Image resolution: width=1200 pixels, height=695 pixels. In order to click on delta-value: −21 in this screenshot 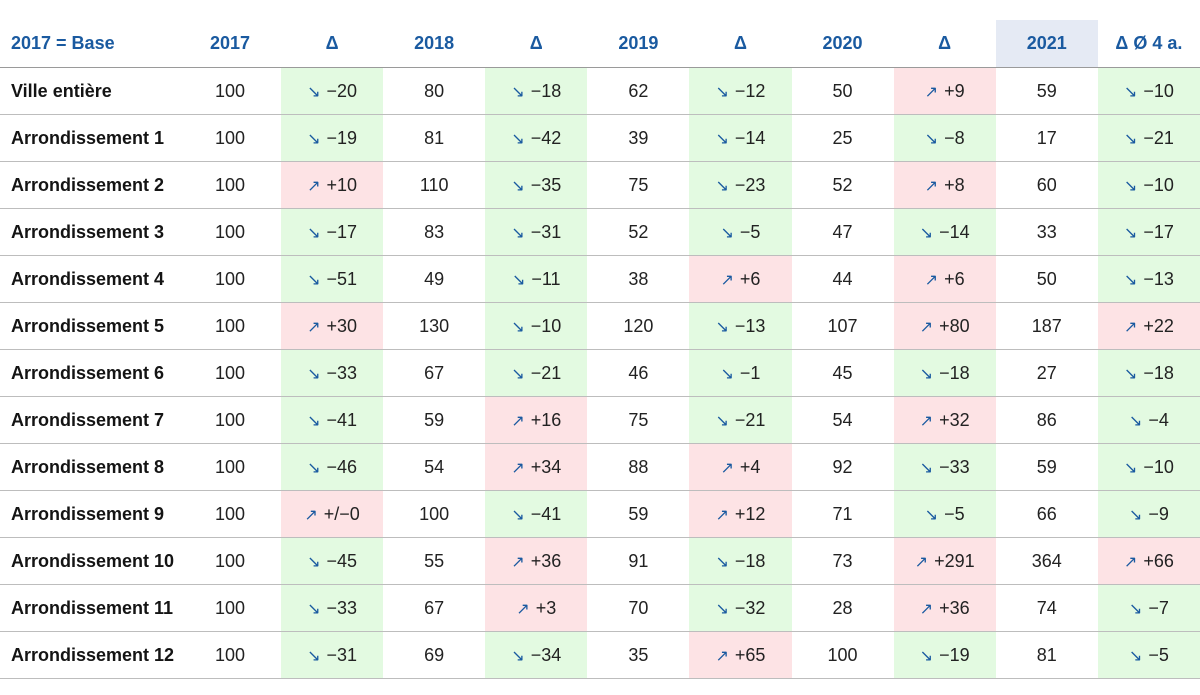, I will do `click(750, 419)`.